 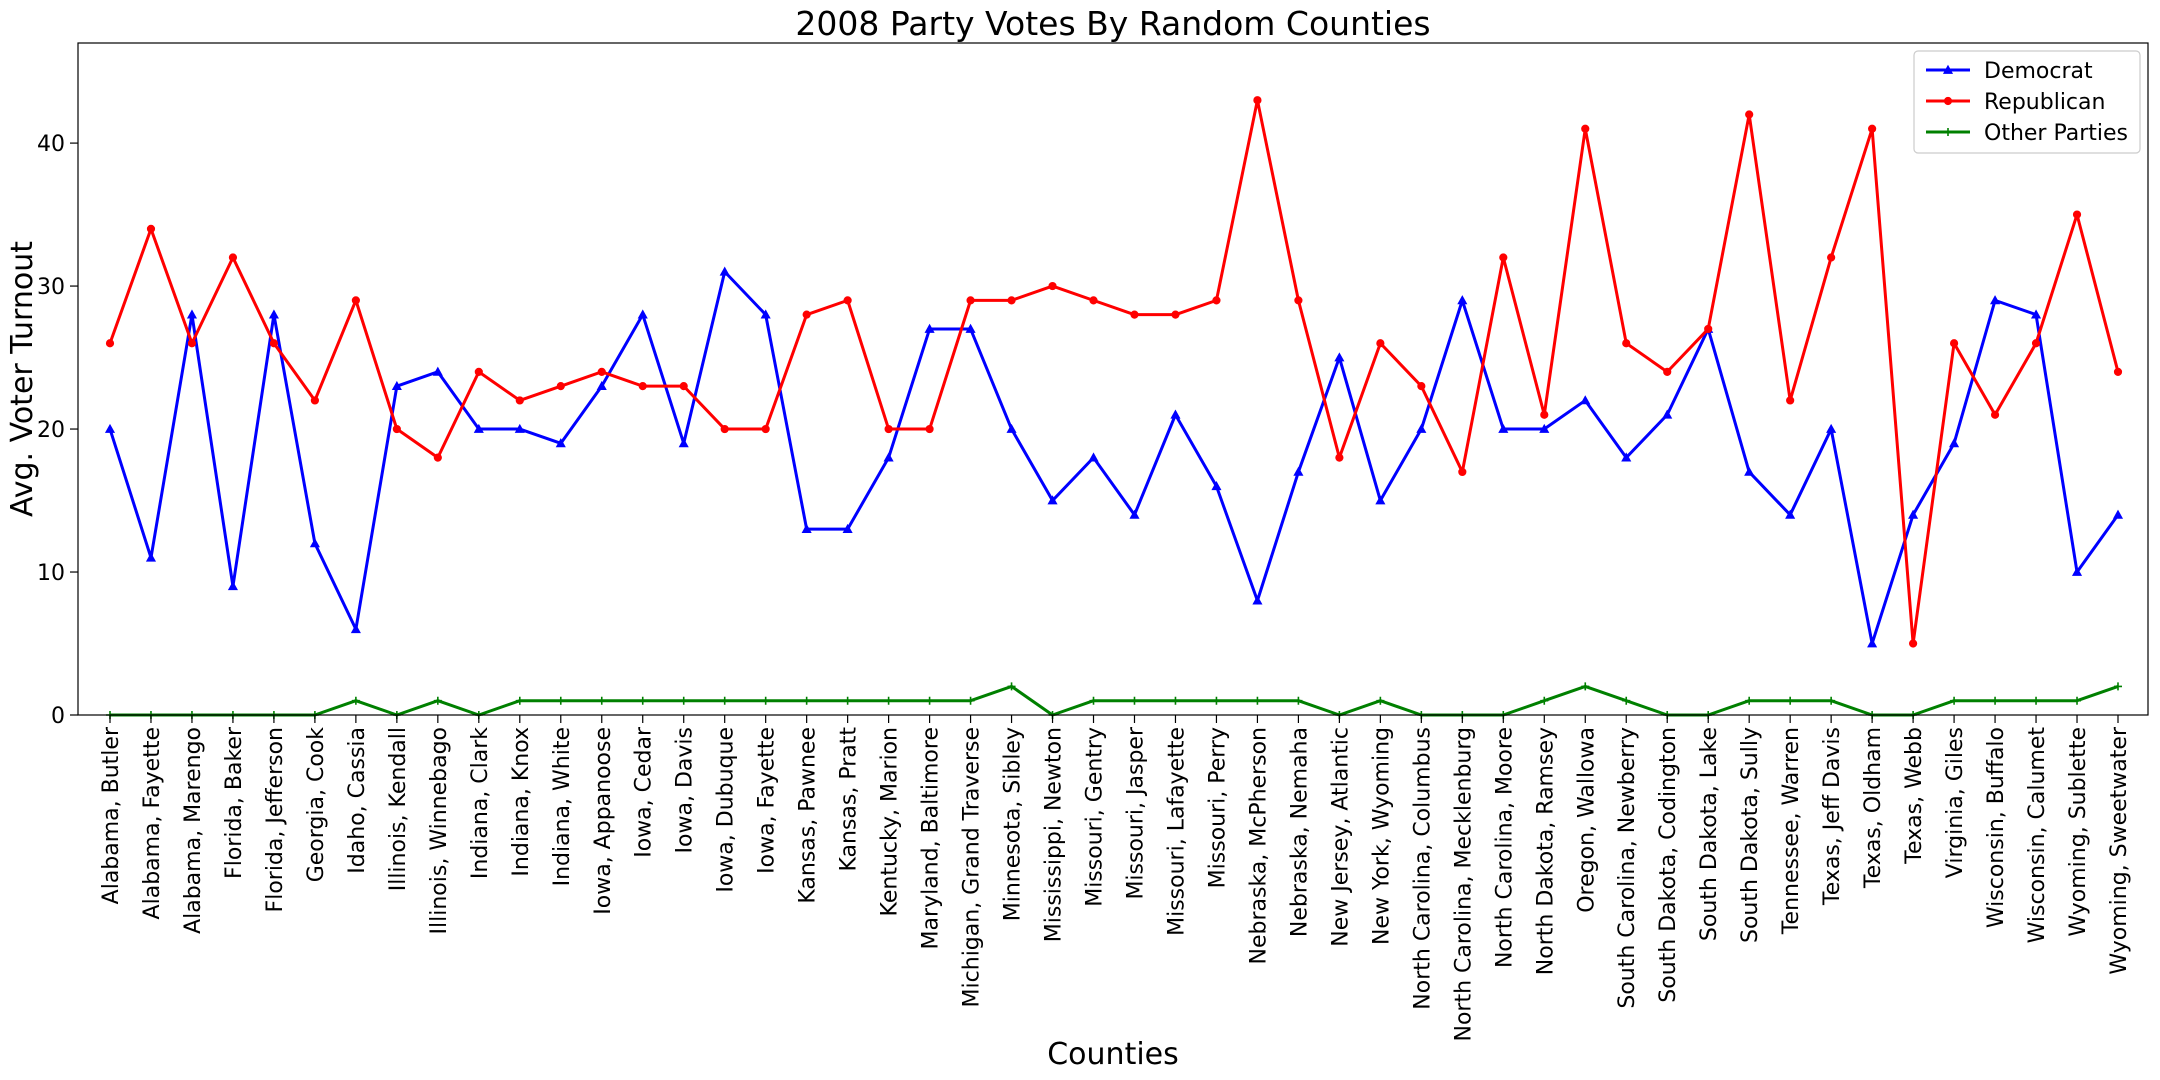 What do you see at coordinates (1750, 835) in the screenshot?
I see `x-tick-label: South Dakota, Sully` at bounding box center [1750, 835].